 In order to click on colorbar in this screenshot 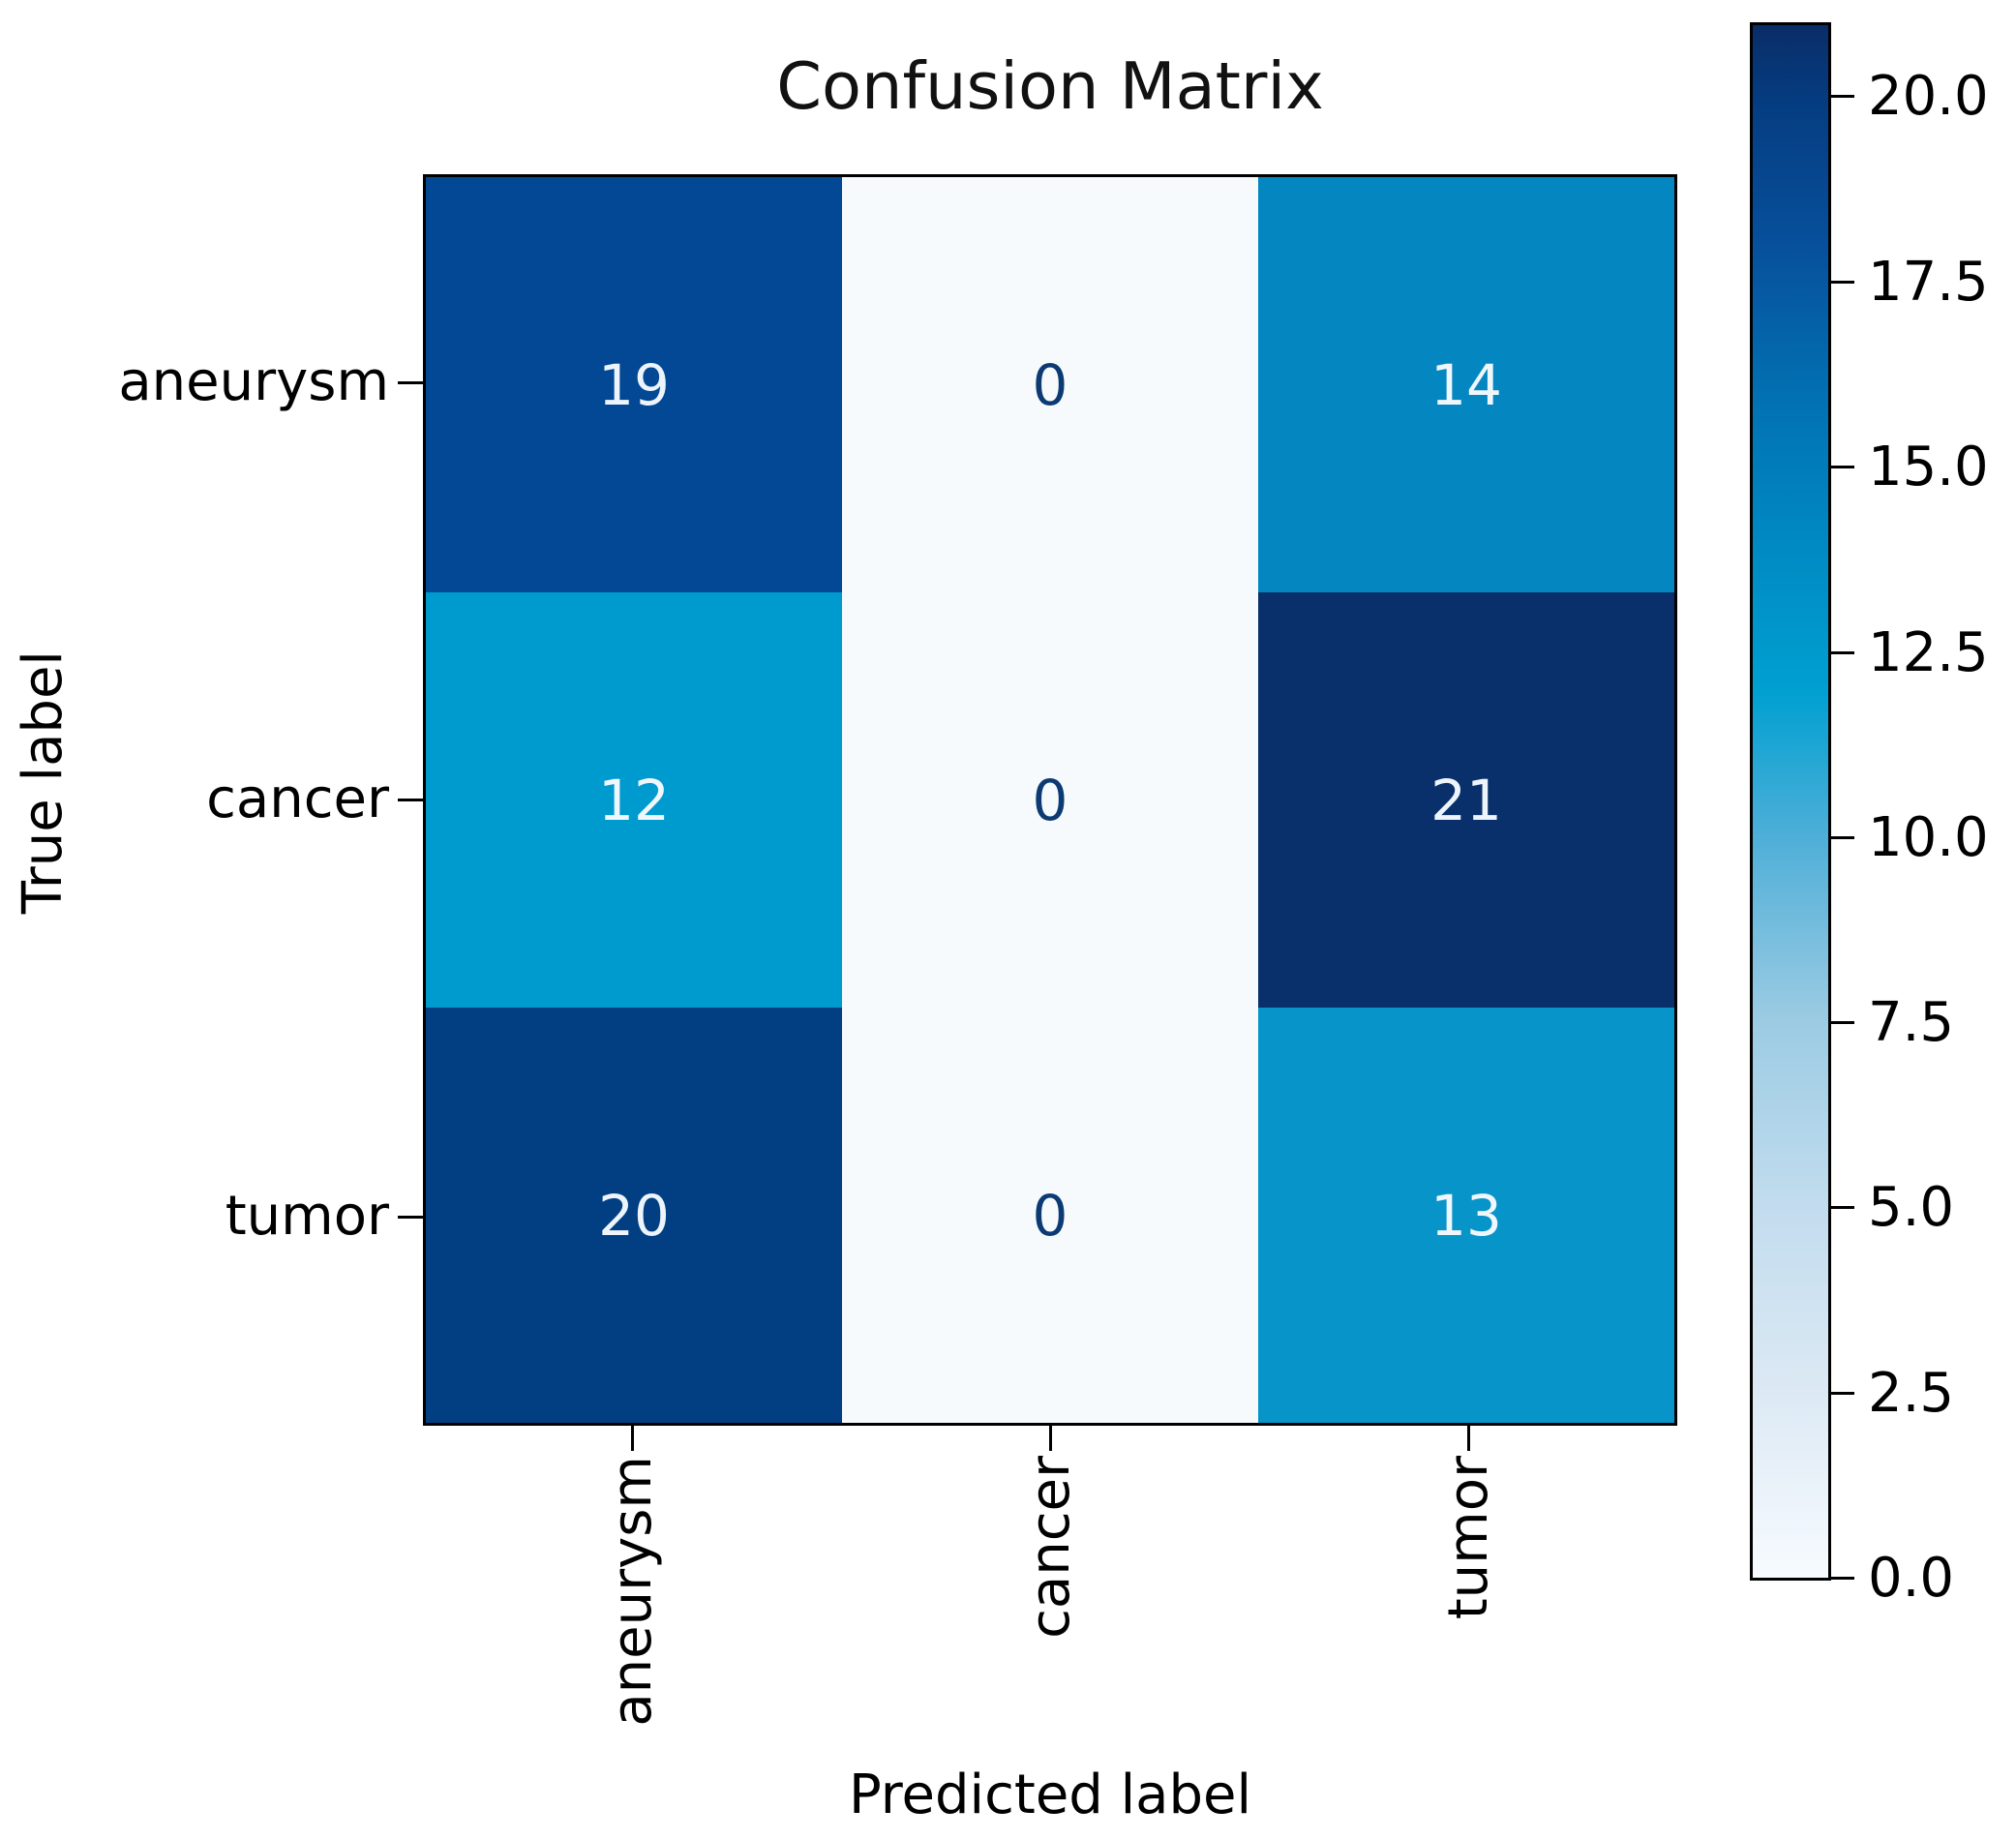, I will do `click(1790, 801)`.